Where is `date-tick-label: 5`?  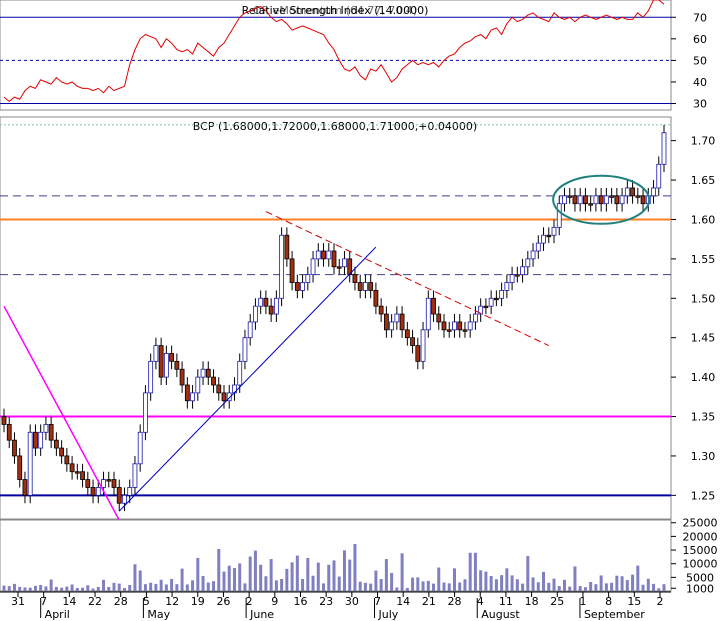 date-tick-label: 5 is located at coordinates (146, 601).